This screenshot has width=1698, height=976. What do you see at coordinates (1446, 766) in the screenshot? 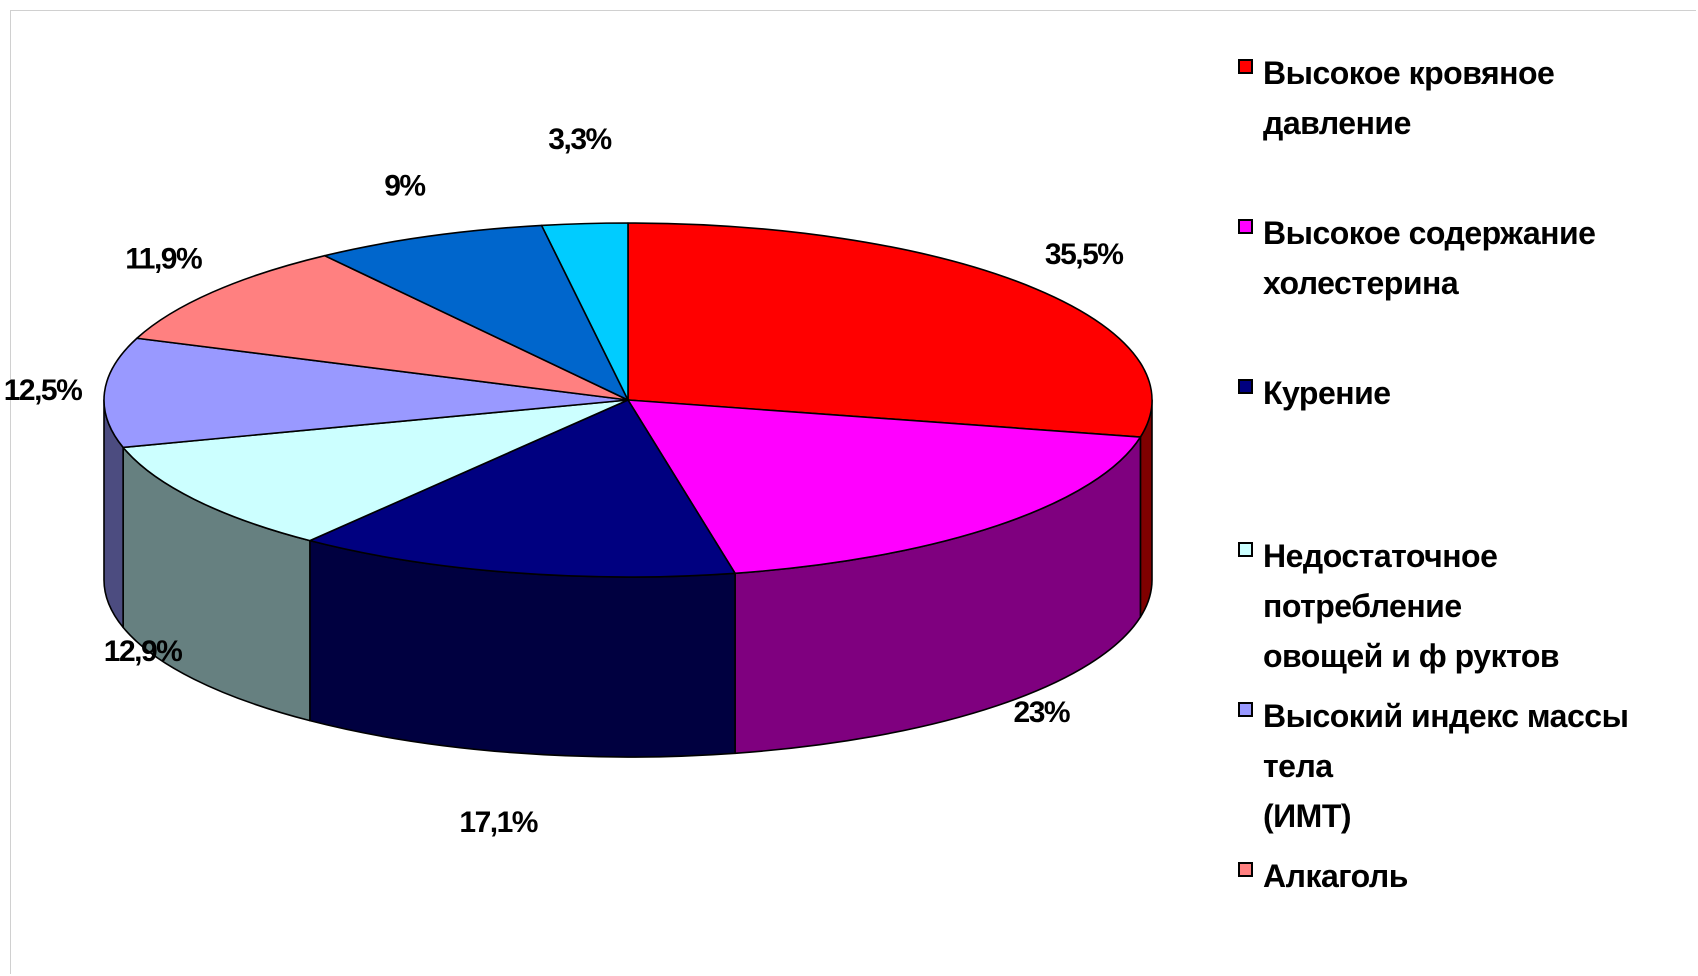
I see `legend-label: Высокий индекс массы тела (ИМТ)` at bounding box center [1446, 766].